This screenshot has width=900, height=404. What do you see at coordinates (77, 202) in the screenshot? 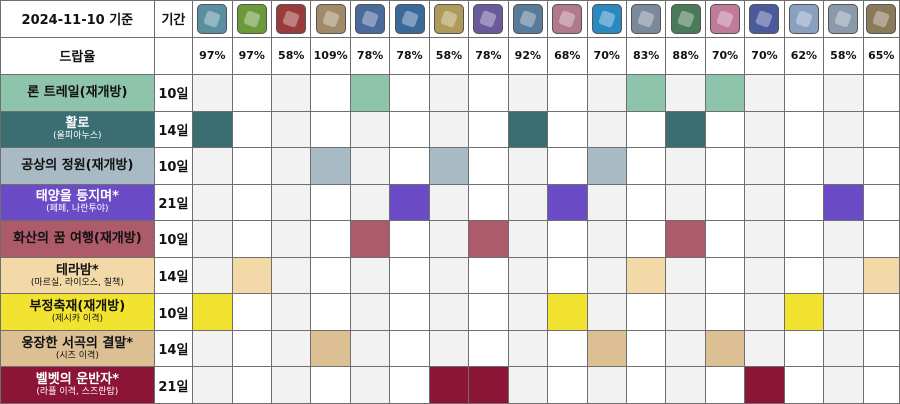
I see `event-name-cell: 태양을 등지며* (페페, 나란투야)` at bounding box center [77, 202].